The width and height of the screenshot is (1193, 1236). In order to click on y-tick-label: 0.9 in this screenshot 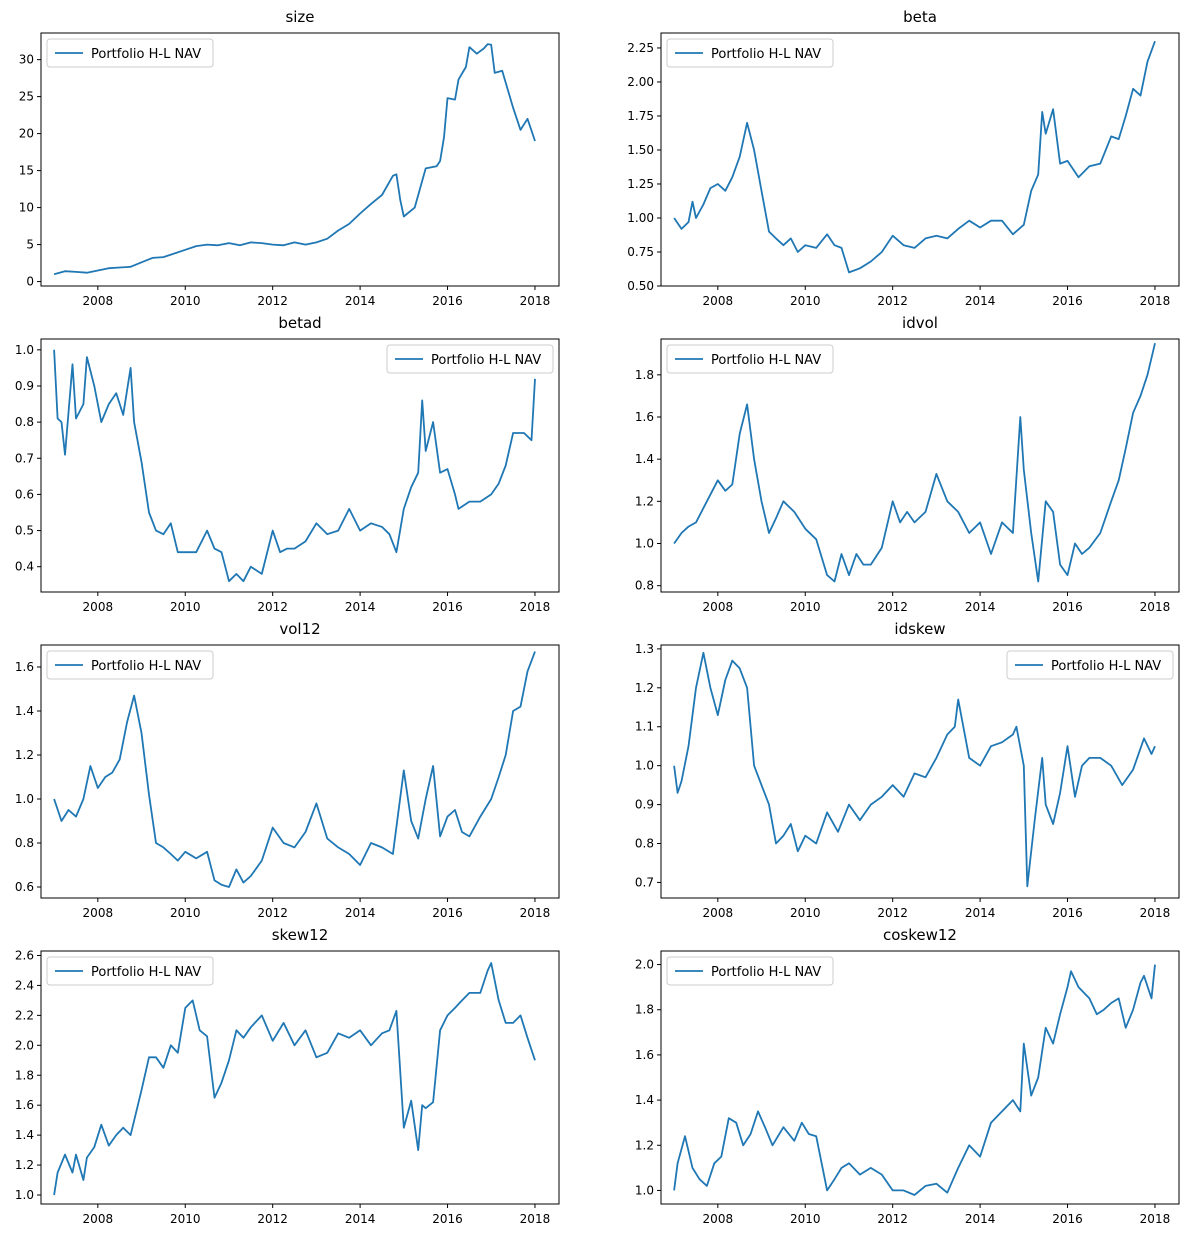, I will do `click(24, 386)`.